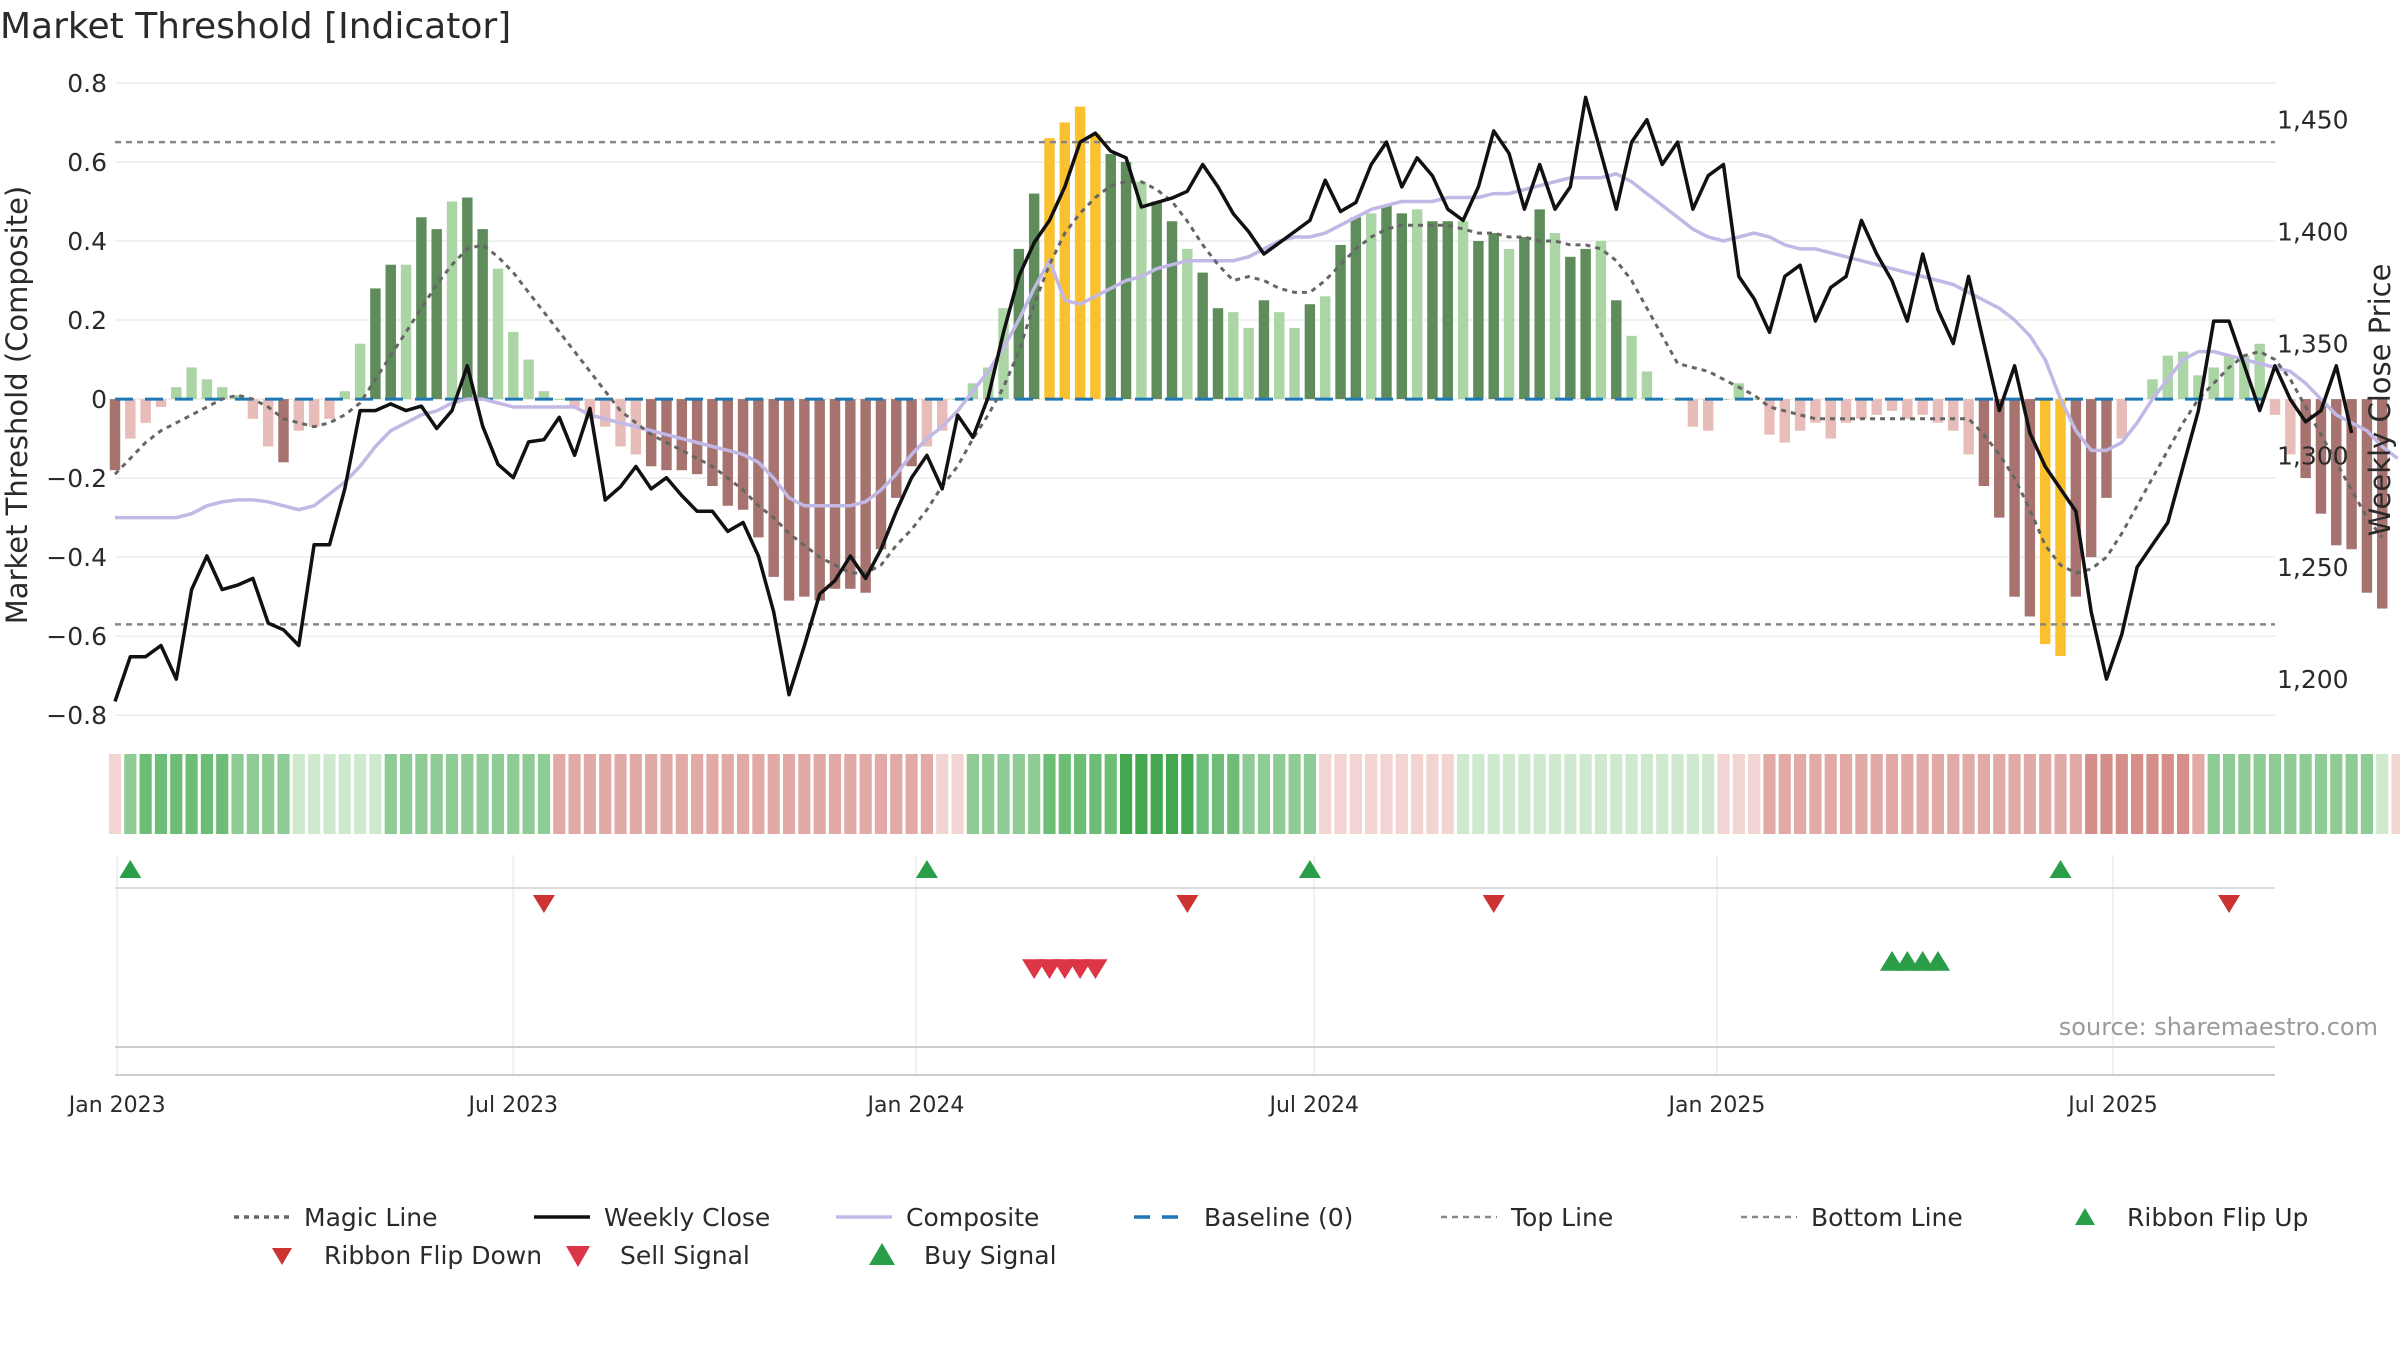  I want to click on legend-item: Weekly Close, so click(650, 1217).